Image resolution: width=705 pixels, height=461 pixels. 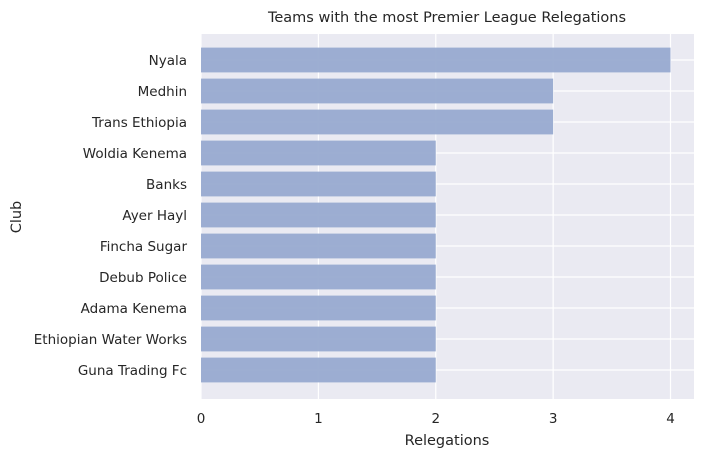 What do you see at coordinates (166, 185) in the screenshot?
I see `y-tick-label: Banks` at bounding box center [166, 185].